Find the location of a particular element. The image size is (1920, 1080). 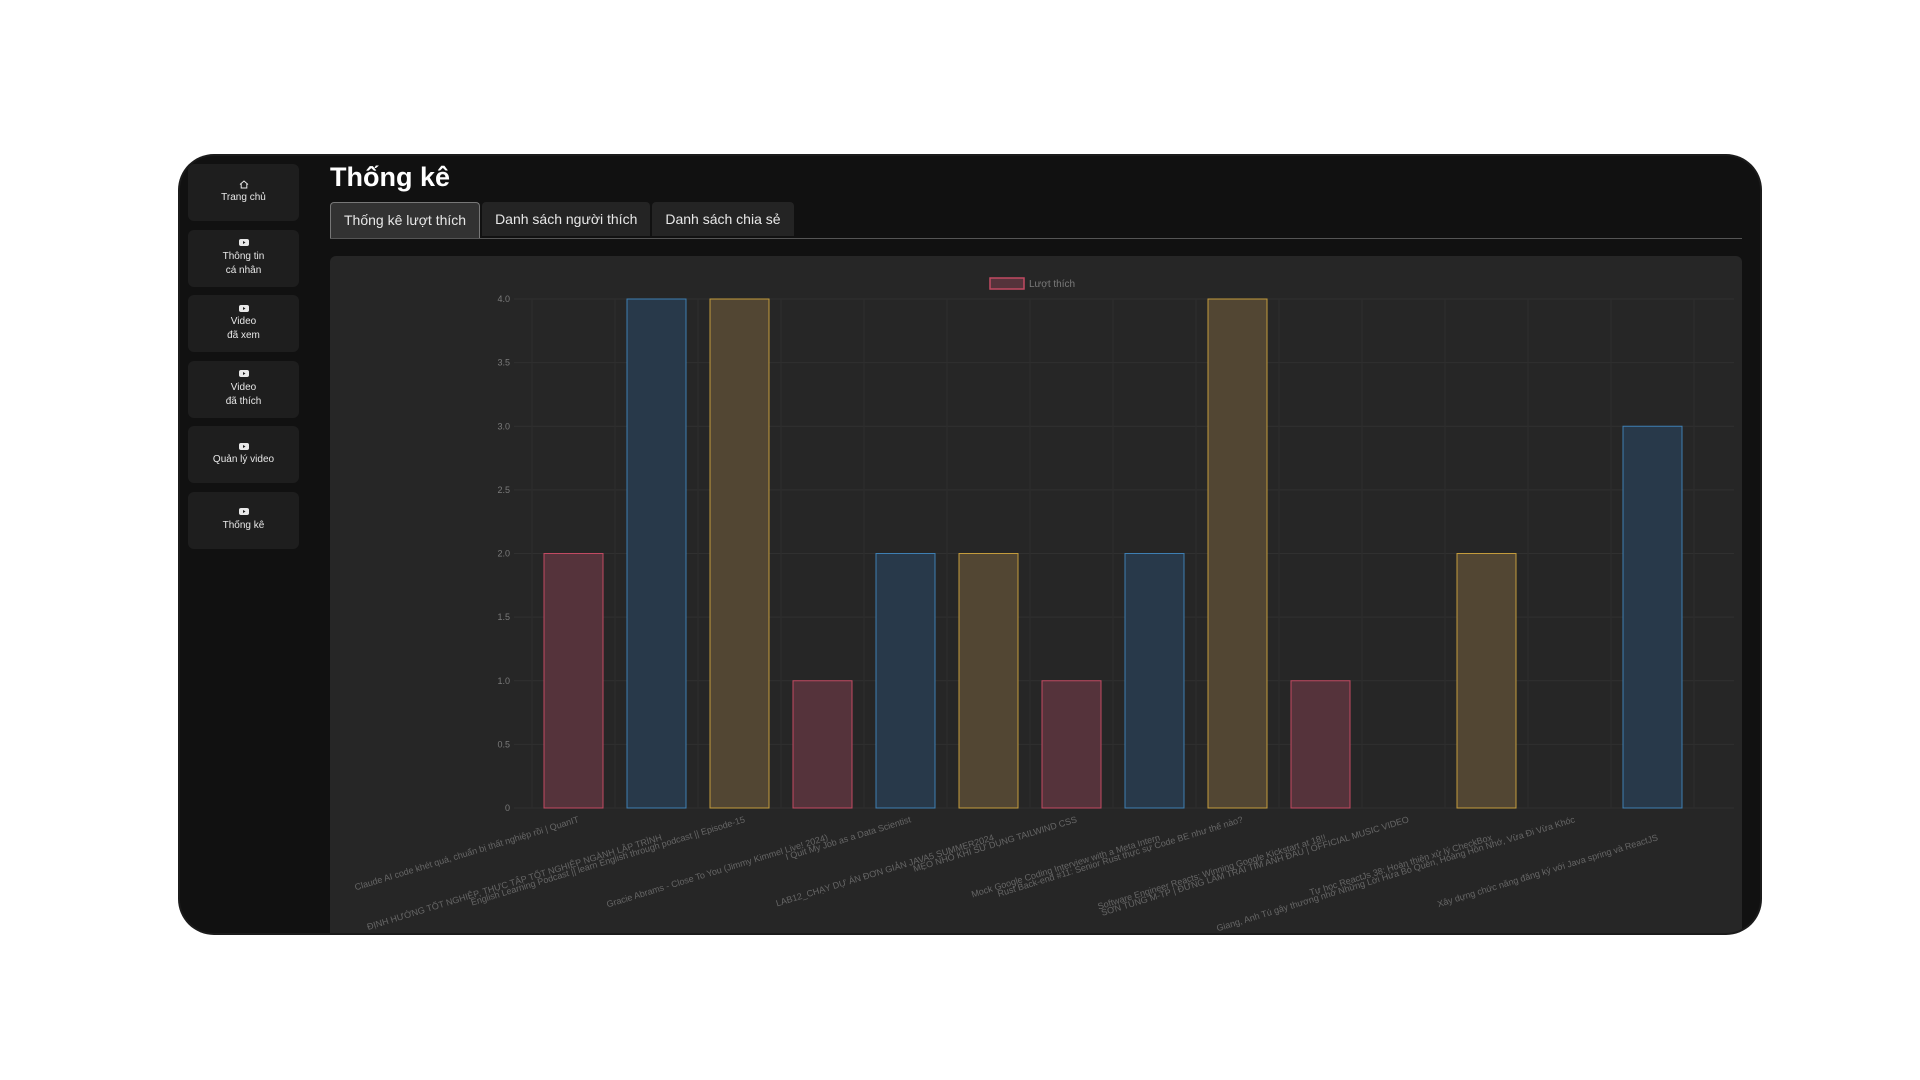

y-tick-label: 4.0 is located at coordinates (503, 299).